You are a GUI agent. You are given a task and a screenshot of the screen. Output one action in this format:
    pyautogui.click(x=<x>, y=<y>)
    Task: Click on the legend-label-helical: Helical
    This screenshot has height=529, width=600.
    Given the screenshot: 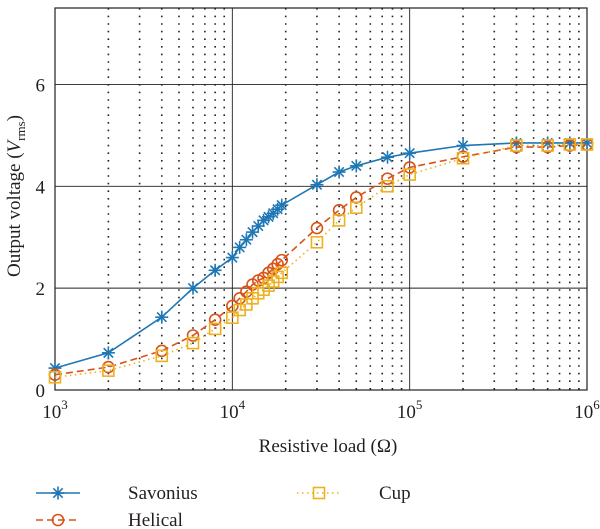 What is the action you would take?
    pyautogui.click(x=155, y=519)
    